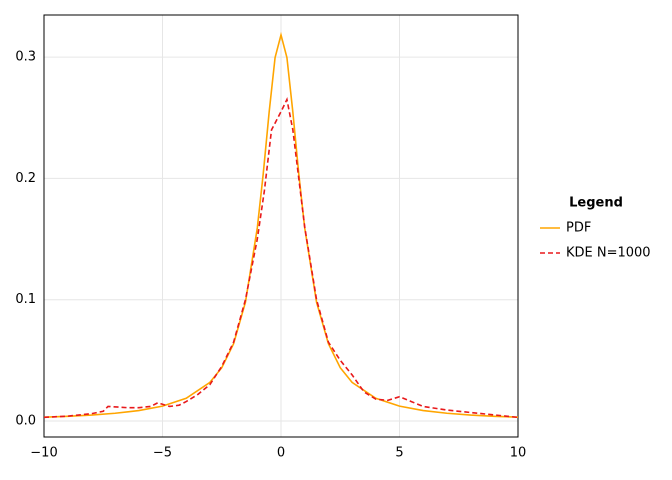 The height and width of the screenshot is (480, 672). Describe the element at coordinates (162, 453) in the screenshot. I see `x-tick-label: −5` at that location.